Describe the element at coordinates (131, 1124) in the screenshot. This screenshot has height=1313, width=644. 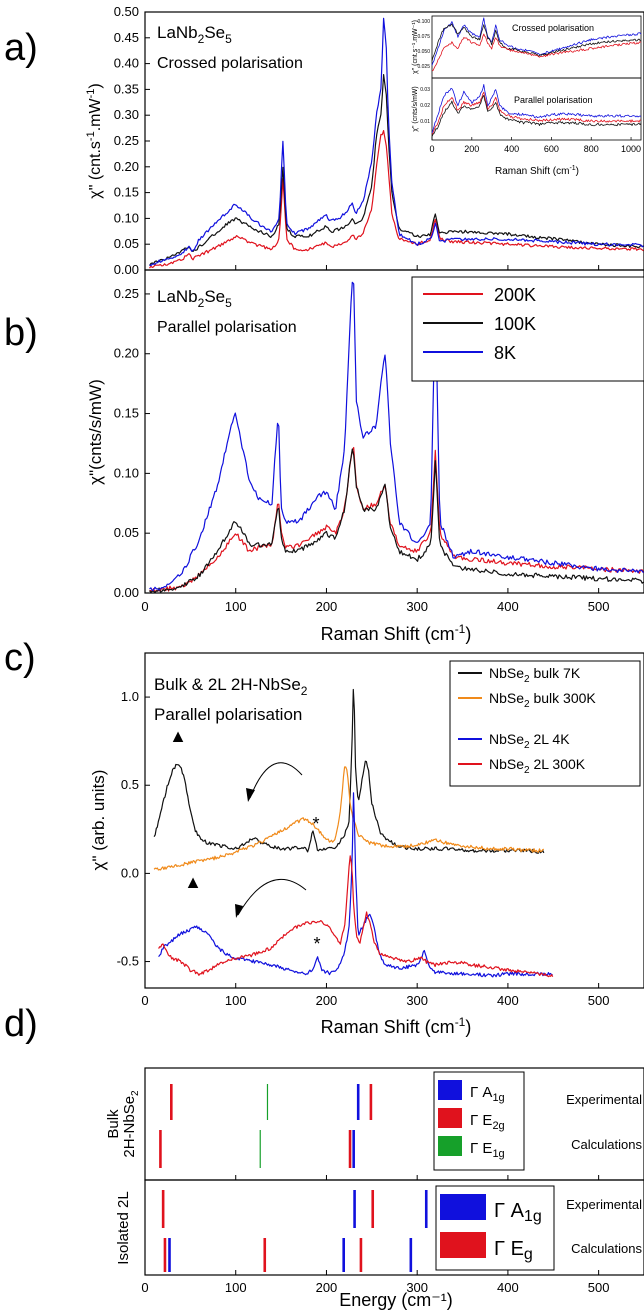
I see `panel-d-top-ylabel-2: 2H-NbSe2` at that location.